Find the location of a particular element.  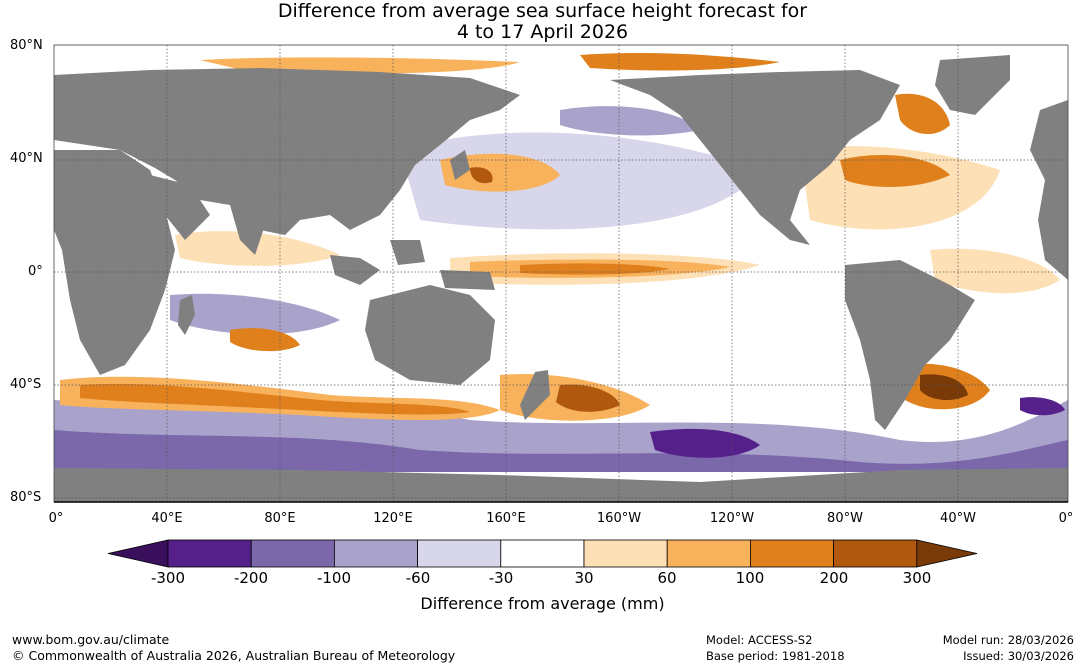

labrador-sea-positive is located at coordinates (922, 114).